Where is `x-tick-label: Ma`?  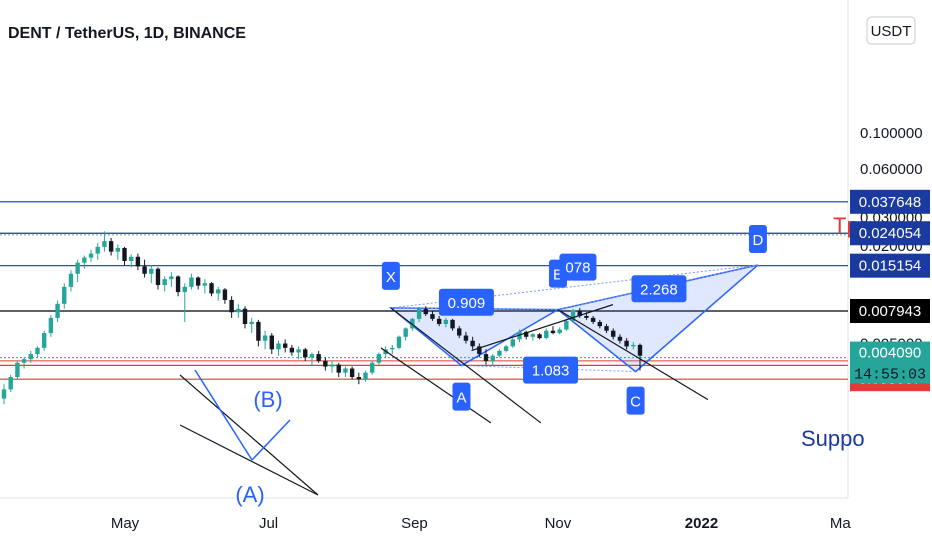 x-tick-label: Ma is located at coordinates (840, 523).